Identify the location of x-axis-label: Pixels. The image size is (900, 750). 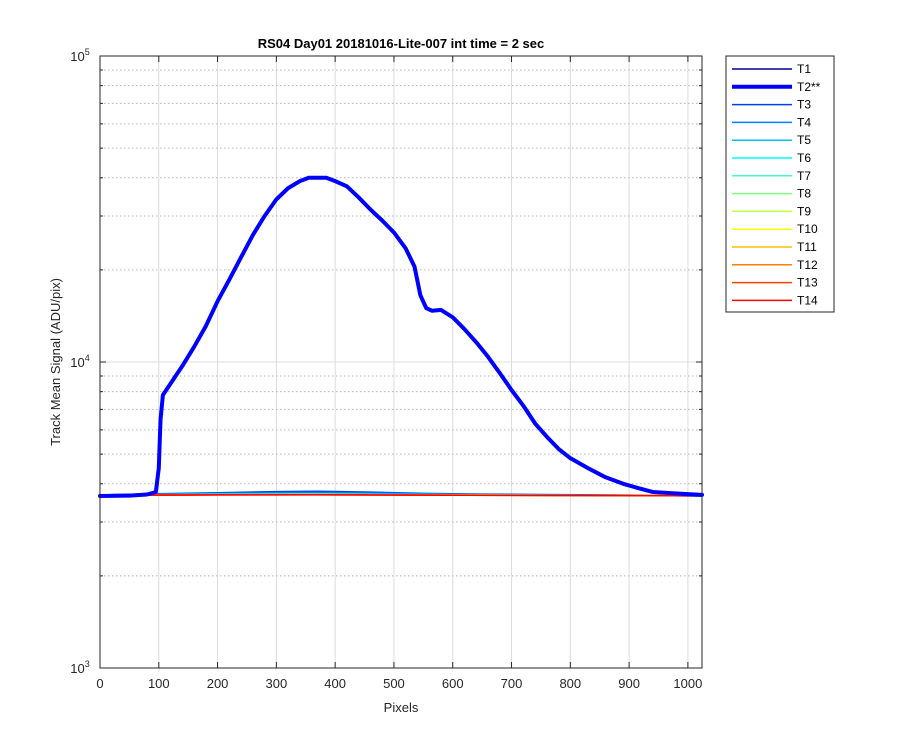
(401, 707).